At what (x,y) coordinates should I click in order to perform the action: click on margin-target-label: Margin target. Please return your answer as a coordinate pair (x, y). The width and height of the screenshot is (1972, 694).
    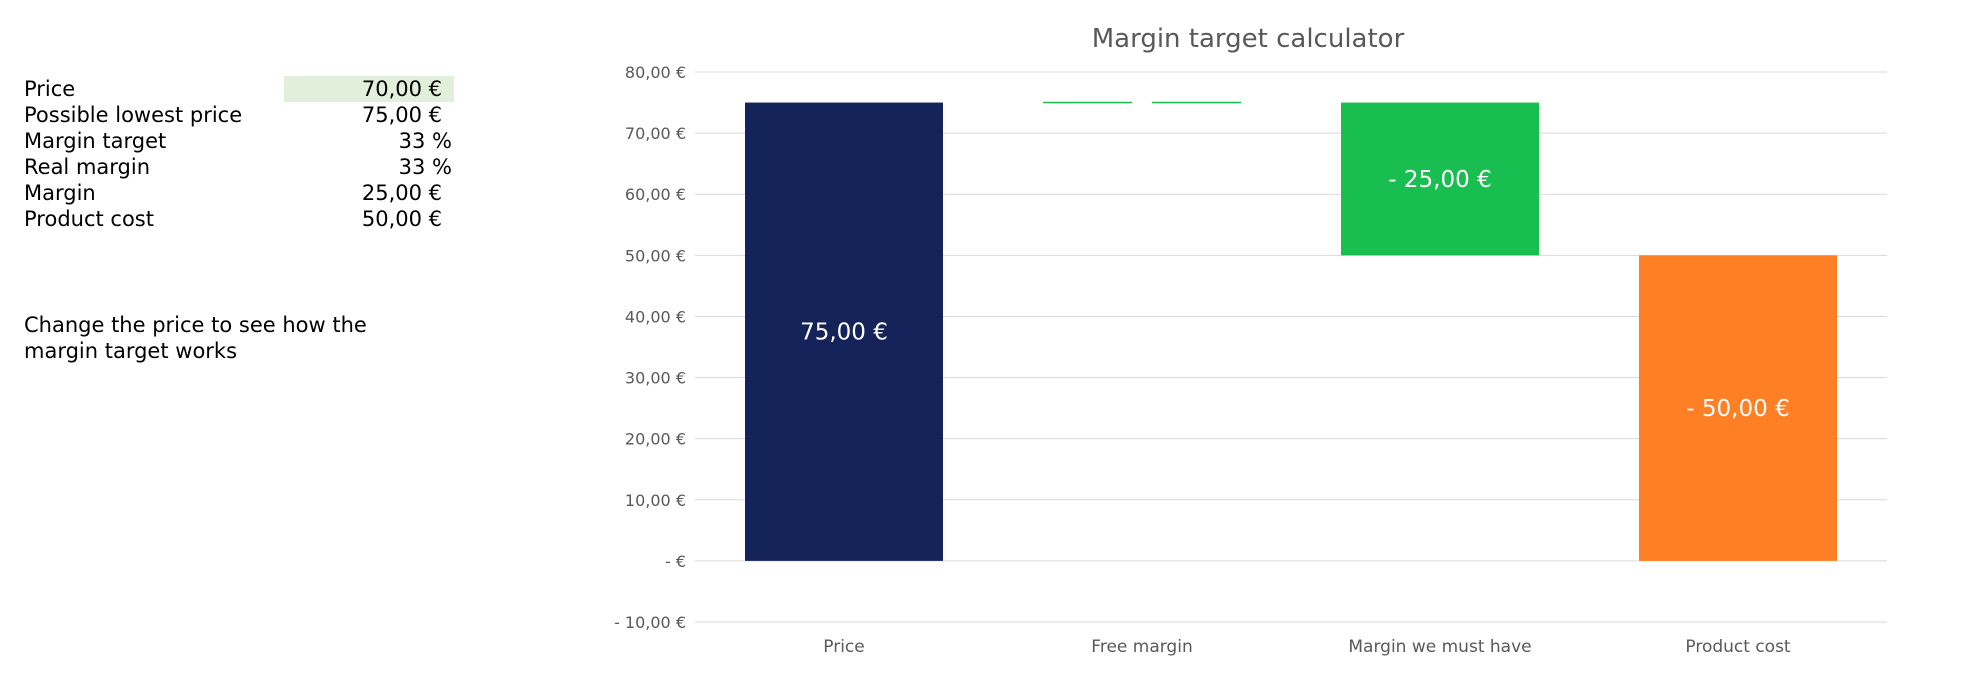
    Looking at the image, I should click on (95, 141).